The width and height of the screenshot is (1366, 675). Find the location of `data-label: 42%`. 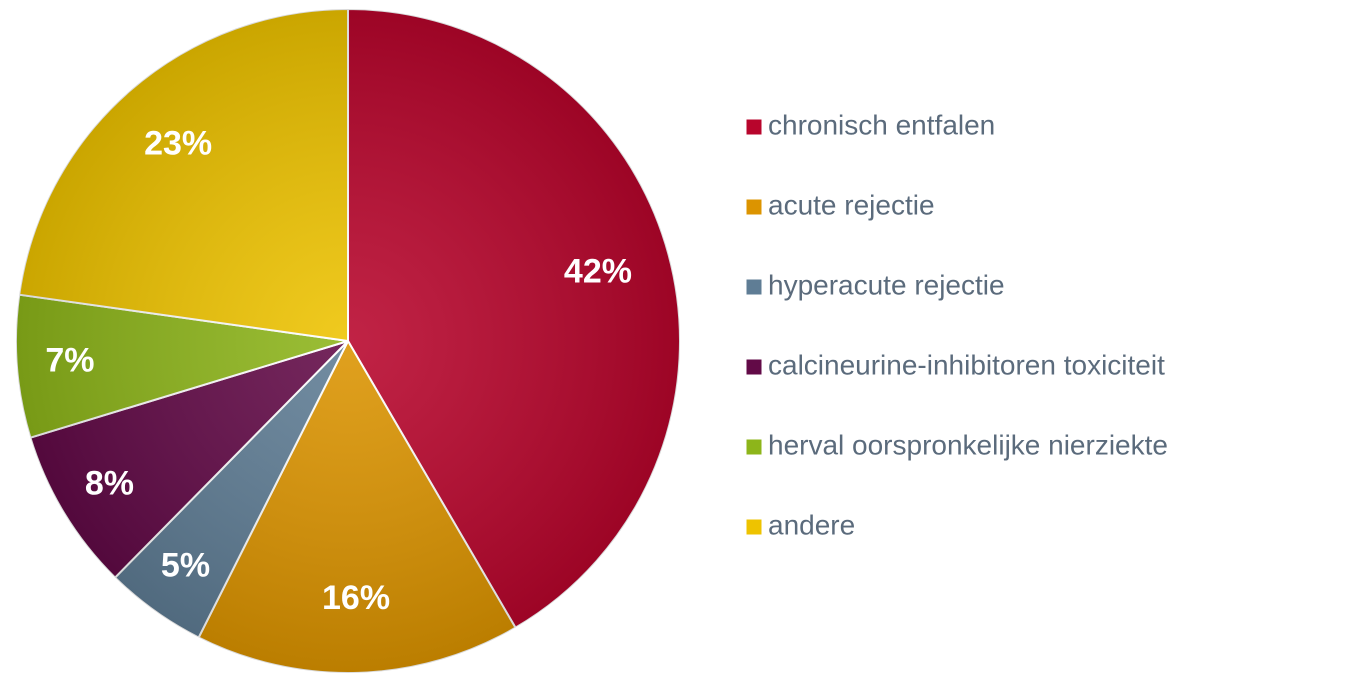

data-label: 42% is located at coordinates (598, 271).